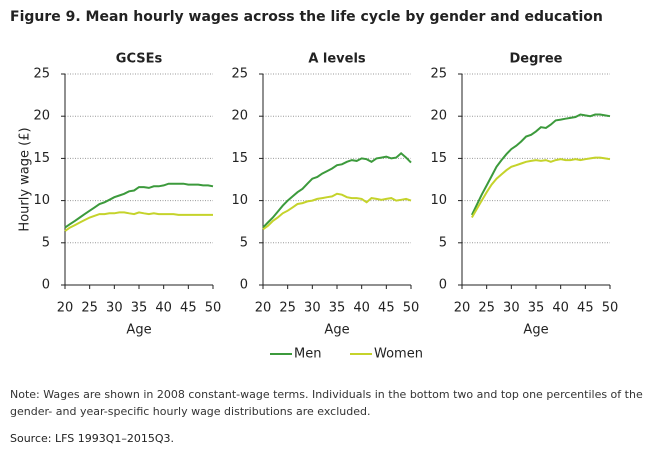 Image resolution: width=650 pixels, height=455 pixels. Describe the element at coordinates (139, 59) in the screenshot. I see `panel-title: GCSEs` at that location.